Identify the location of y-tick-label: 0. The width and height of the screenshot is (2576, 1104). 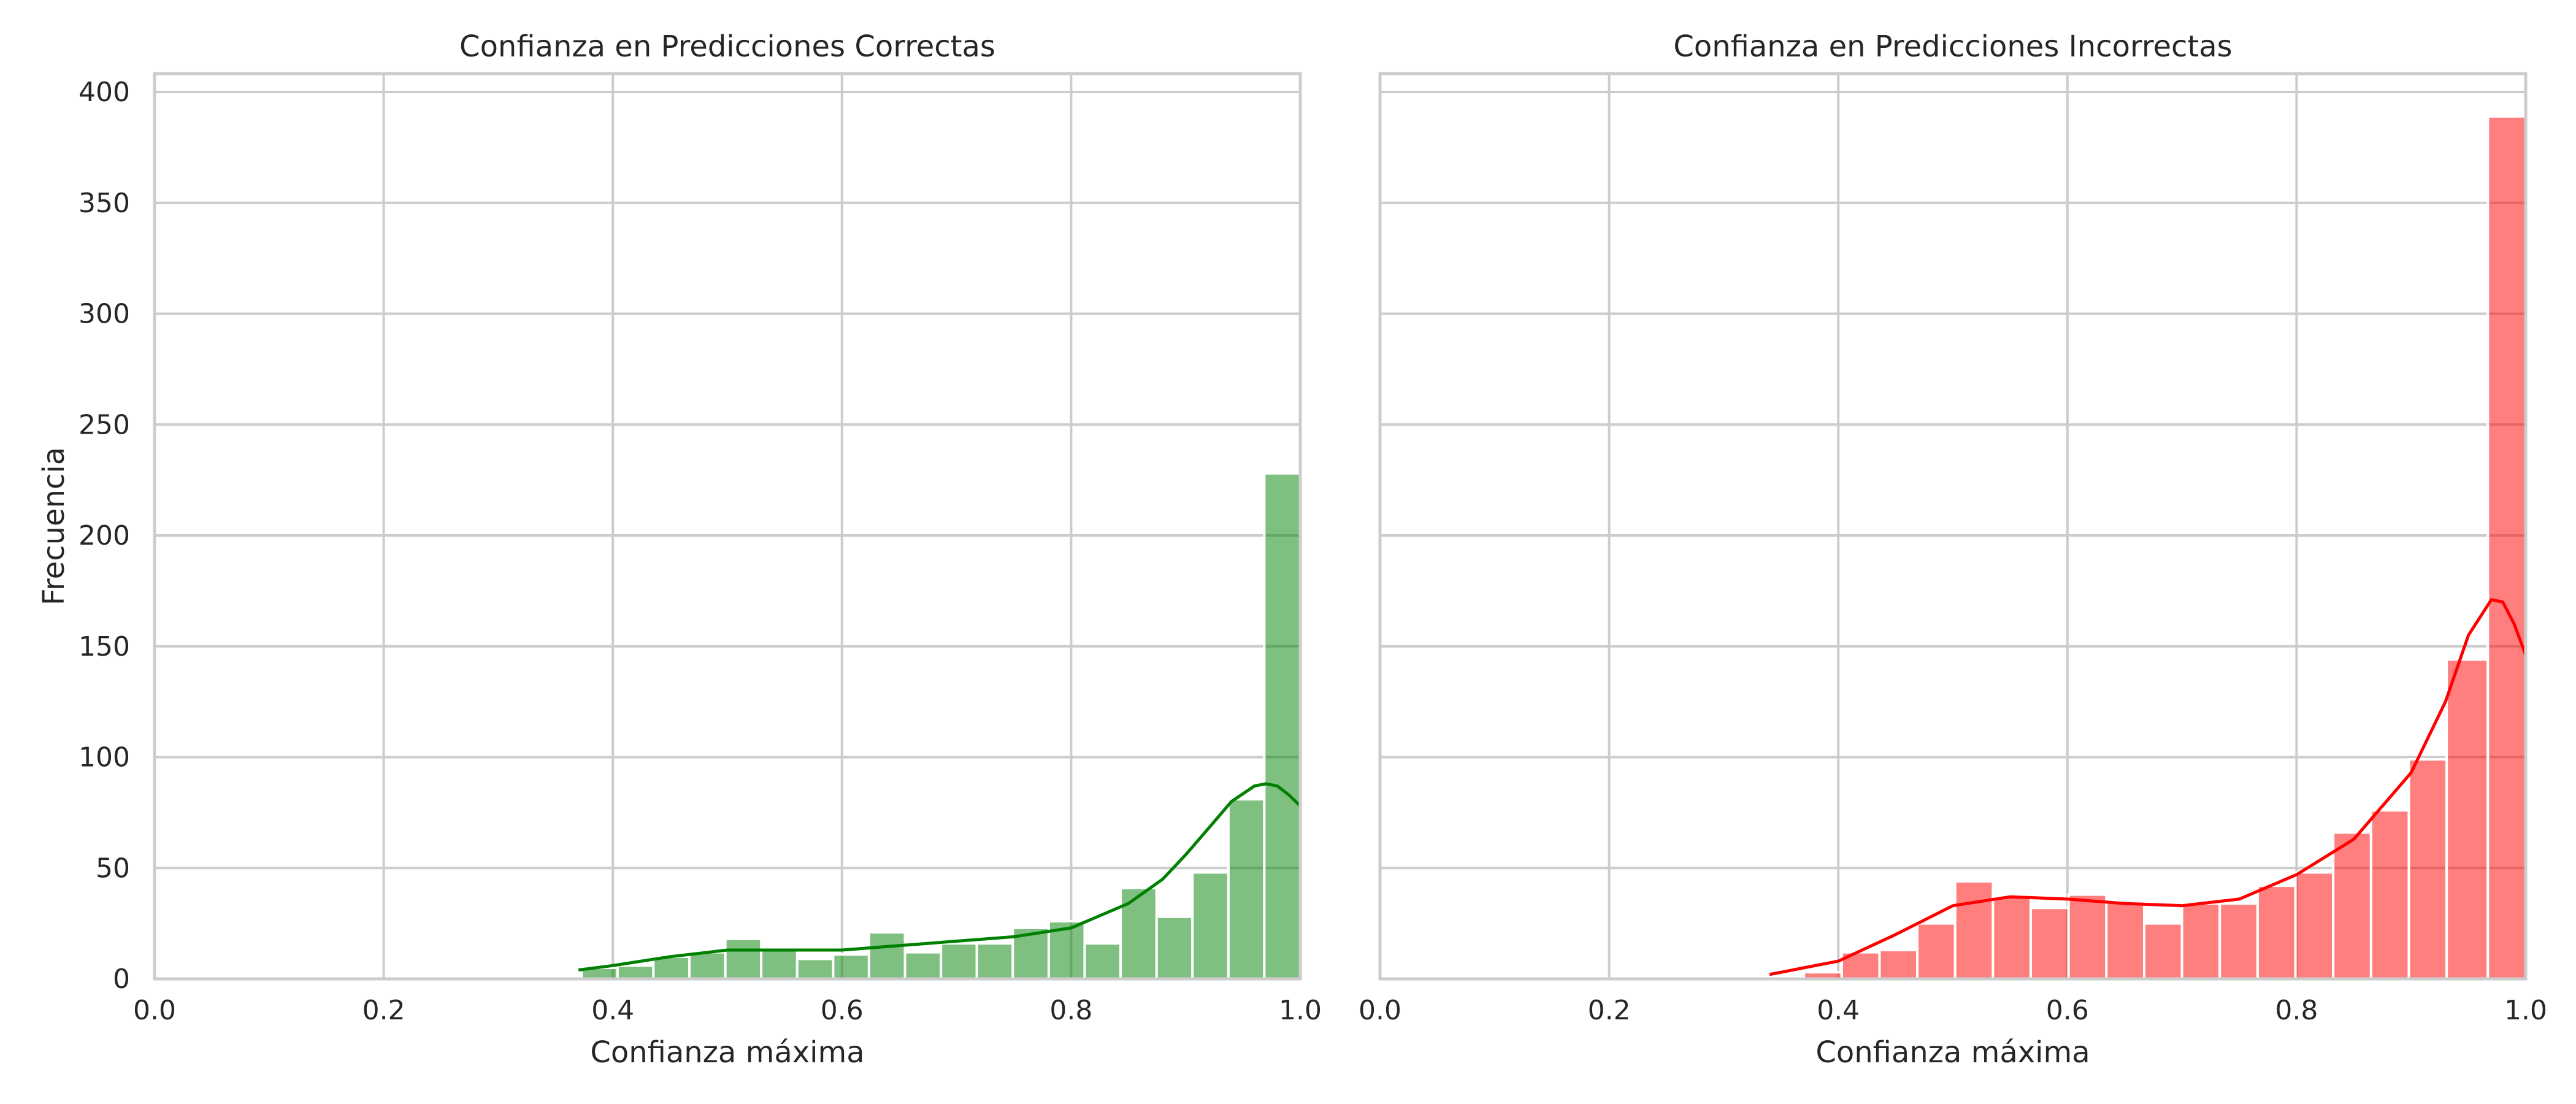
(121, 979).